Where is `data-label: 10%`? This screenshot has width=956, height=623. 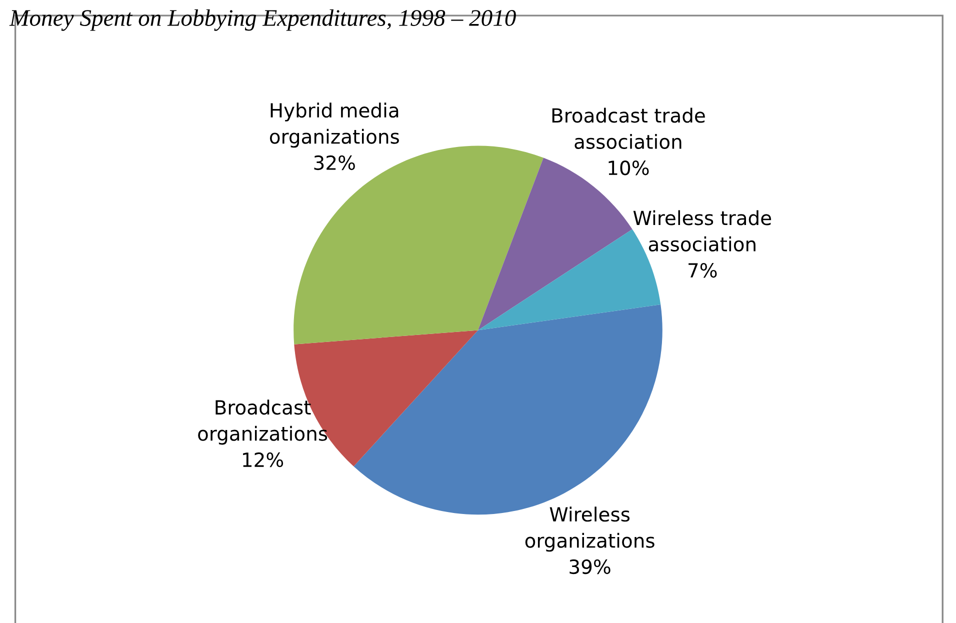 data-label: 10% is located at coordinates (628, 168).